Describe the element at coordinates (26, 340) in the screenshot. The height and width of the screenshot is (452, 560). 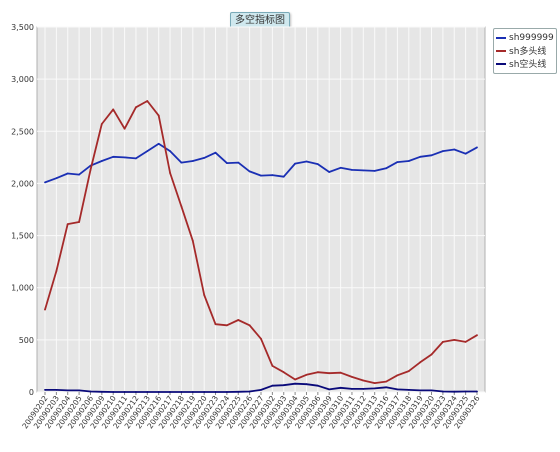
I see `y-tick-label: 500` at that location.